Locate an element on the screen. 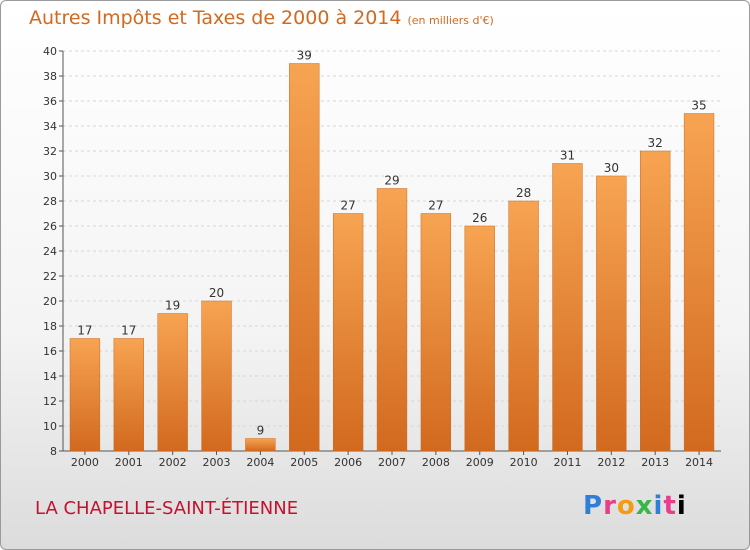 Image resolution: width=750 pixels, height=550 pixels. bar-2009 is located at coordinates (479, 338).